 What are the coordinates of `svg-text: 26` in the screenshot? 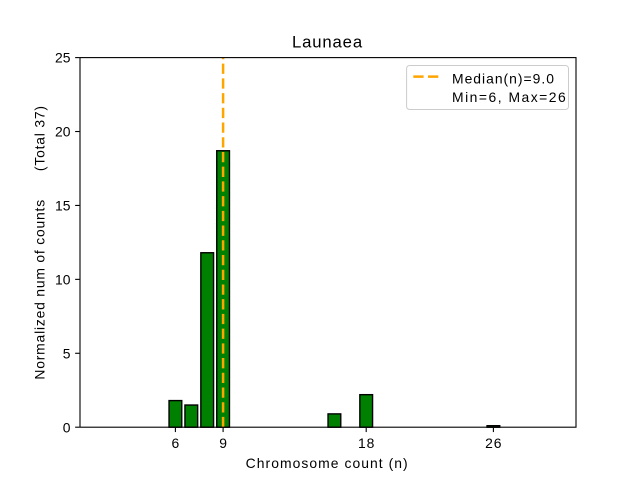 It's located at (493, 443).